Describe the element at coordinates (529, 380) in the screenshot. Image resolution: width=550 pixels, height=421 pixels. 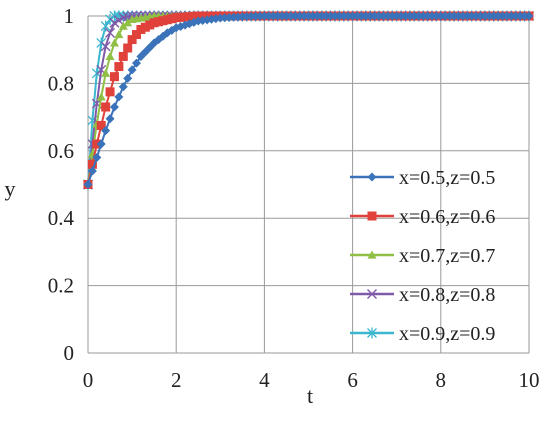
I see `x-tick-label: 10` at that location.